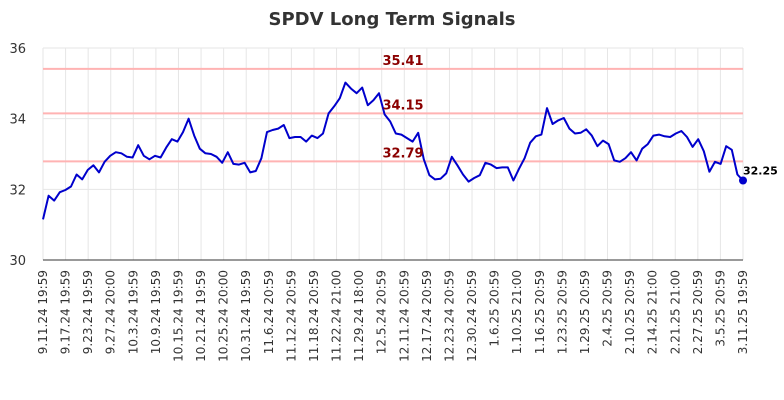  What do you see at coordinates (17, 190) in the screenshot?
I see `y-tick-label: 32` at bounding box center [17, 190].